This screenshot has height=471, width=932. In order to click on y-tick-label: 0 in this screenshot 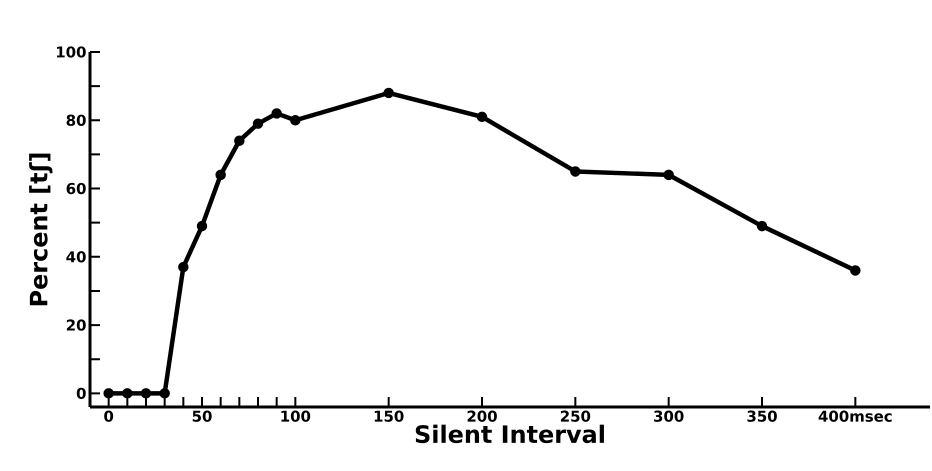, I will do `click(81, 394)`.